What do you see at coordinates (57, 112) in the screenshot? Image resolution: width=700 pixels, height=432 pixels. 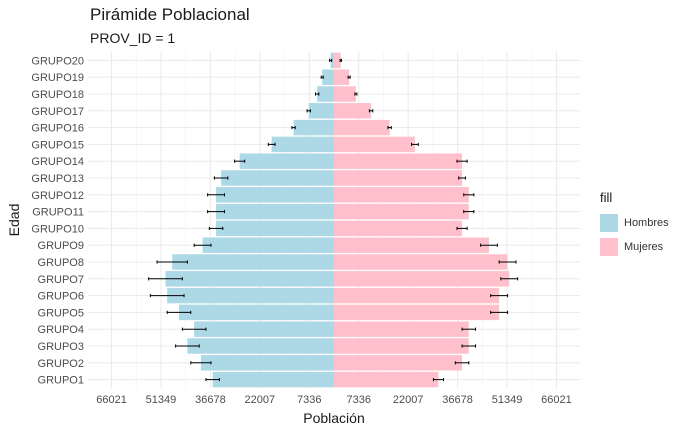 I see `y-tick-label: GRUPO17` at bounding box center [57, 112].